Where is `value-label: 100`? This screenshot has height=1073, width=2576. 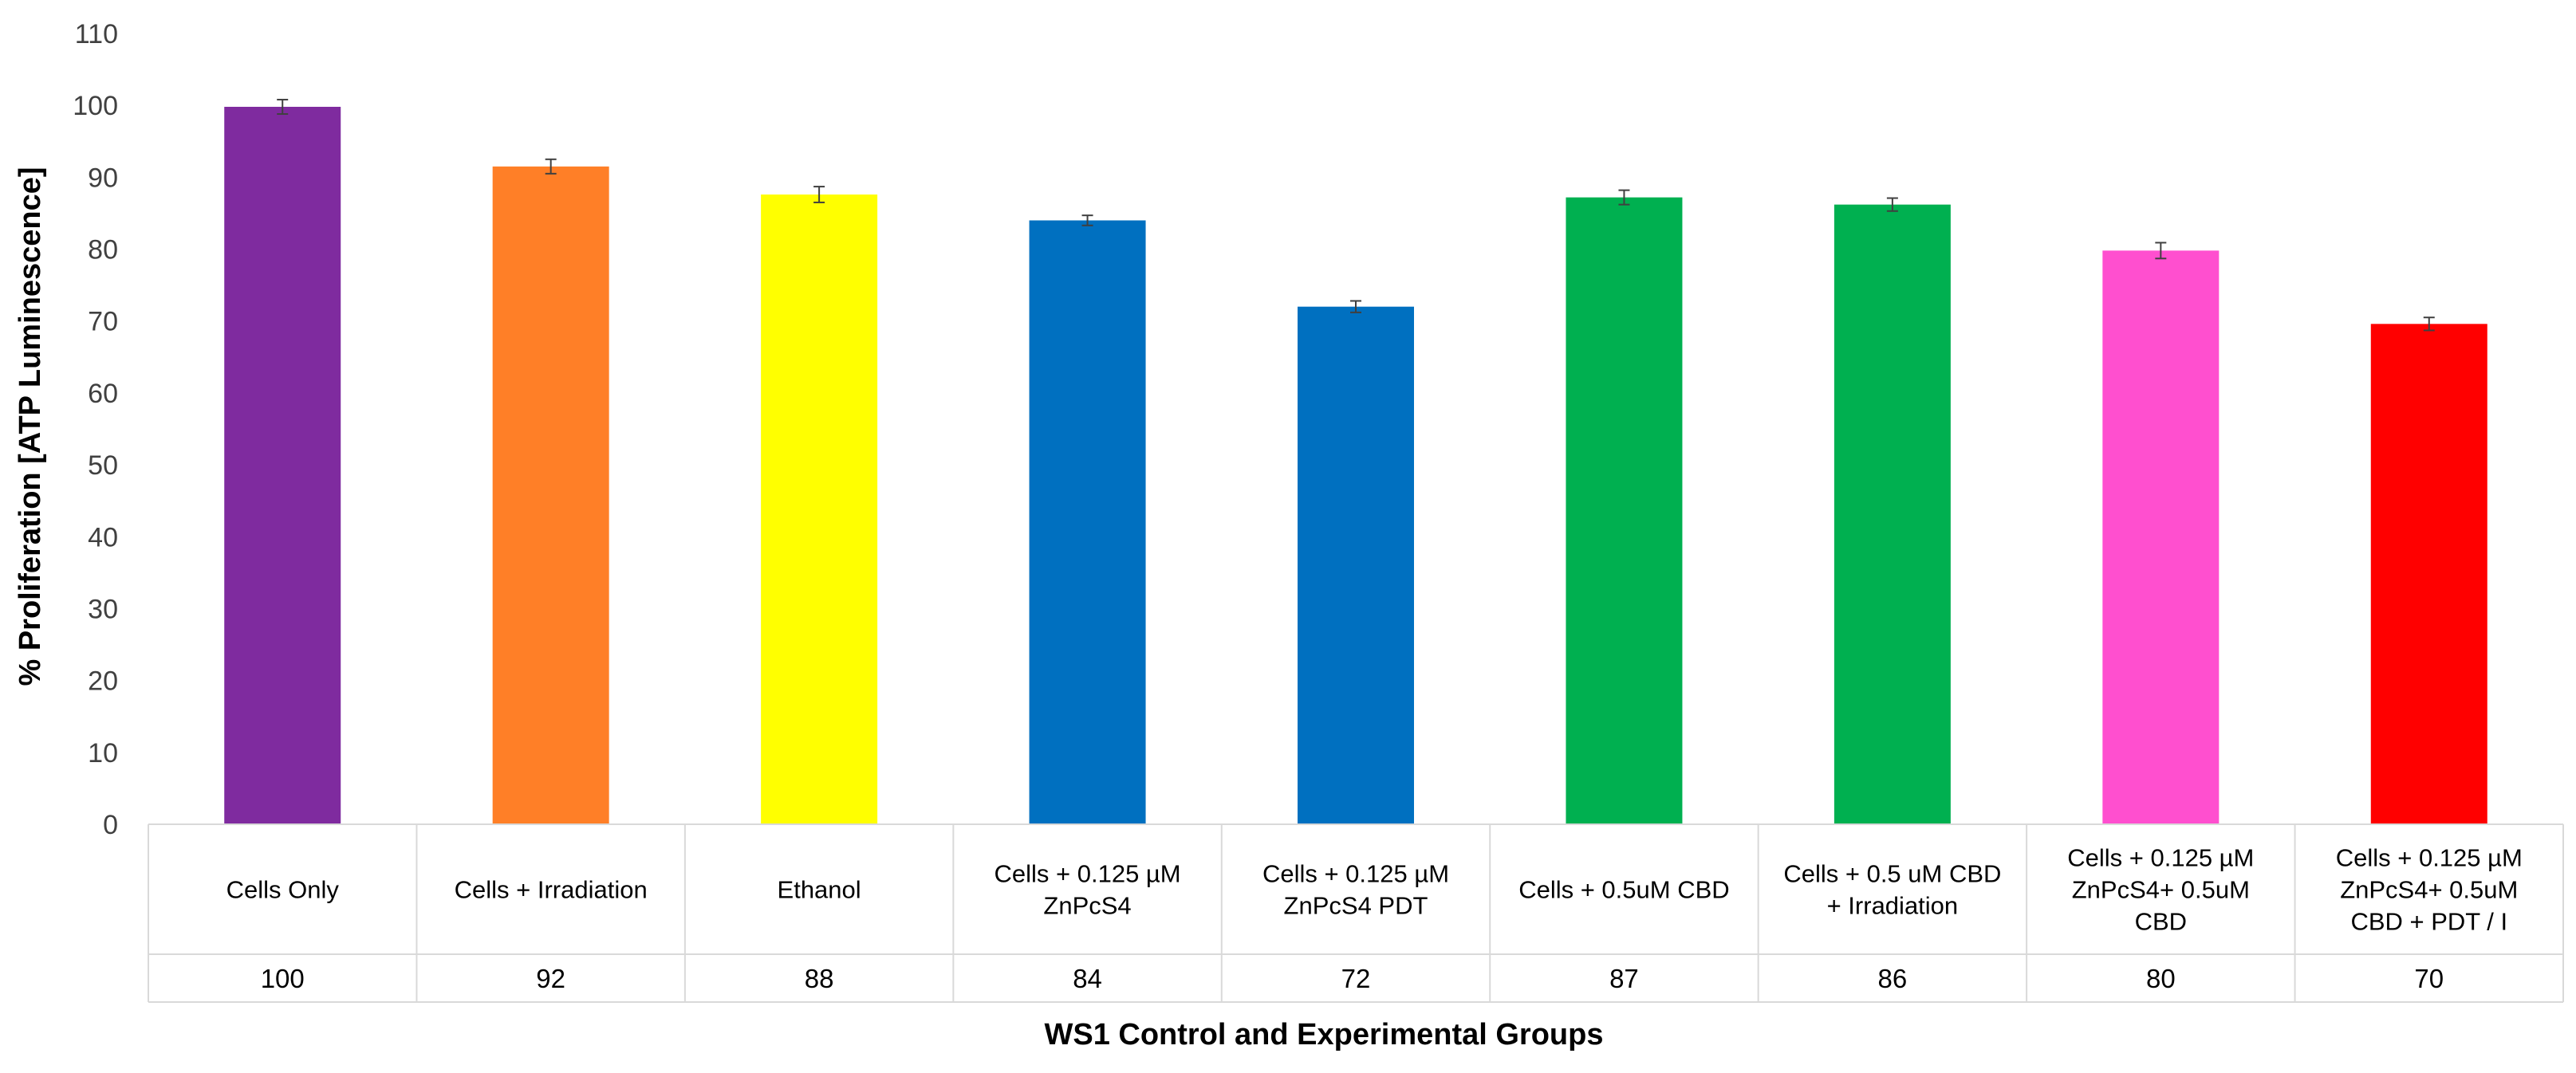 value-label: 100 is located at coordinates (283, 978).